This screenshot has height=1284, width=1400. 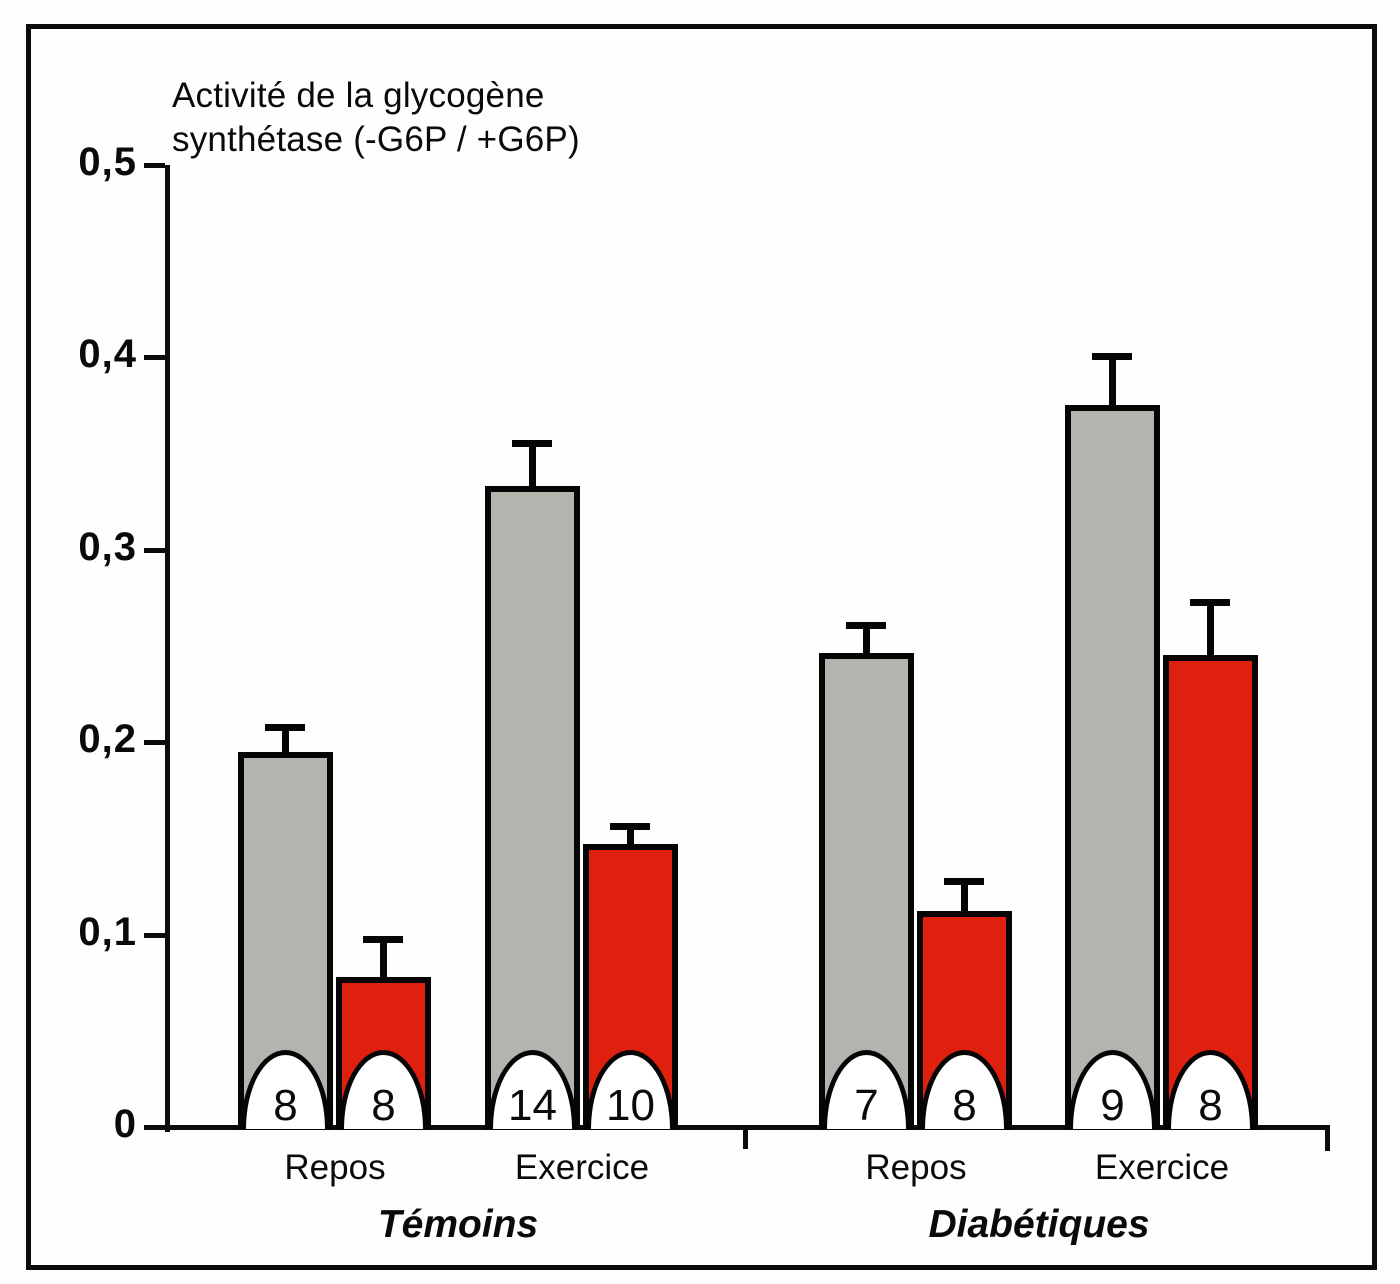 I want to click on error-bar-cap-gray-temoins-exercice, so click(x=532, y=443).